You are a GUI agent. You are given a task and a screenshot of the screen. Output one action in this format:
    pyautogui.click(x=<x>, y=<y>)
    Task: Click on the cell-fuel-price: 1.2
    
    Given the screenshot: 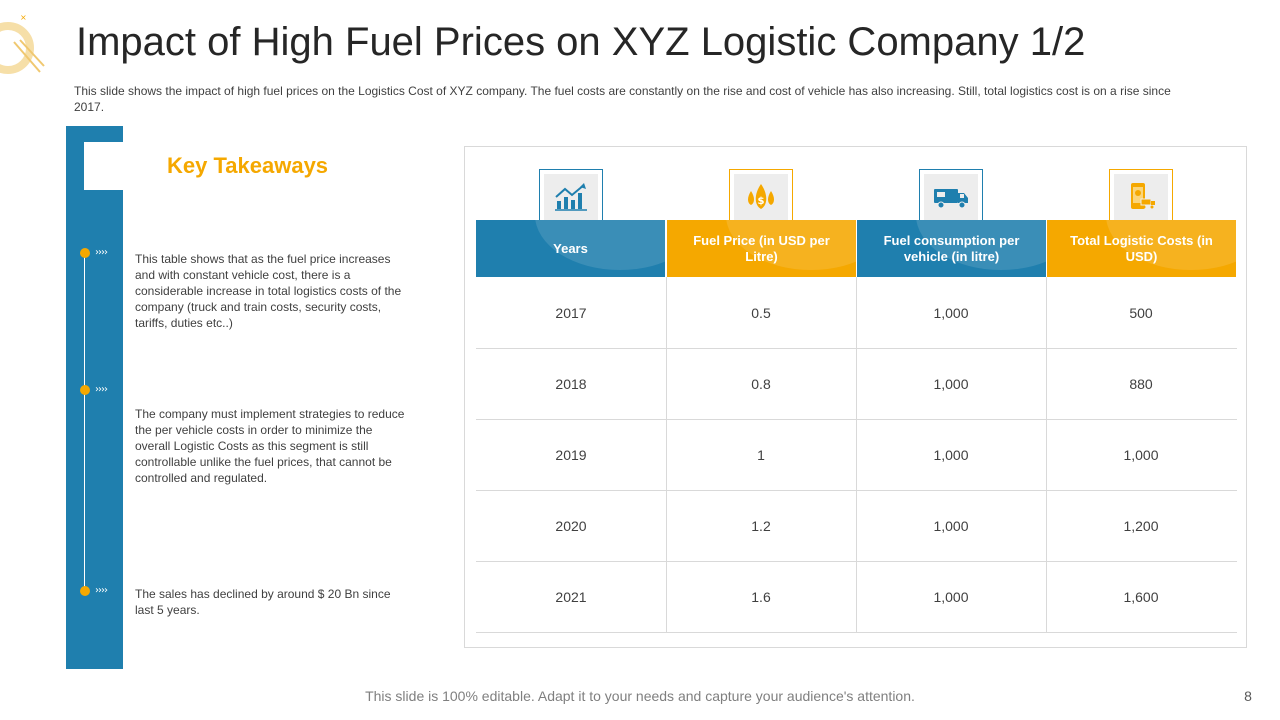 What is the action you would take?
    pyautogui.click(x=761, y=526)
    